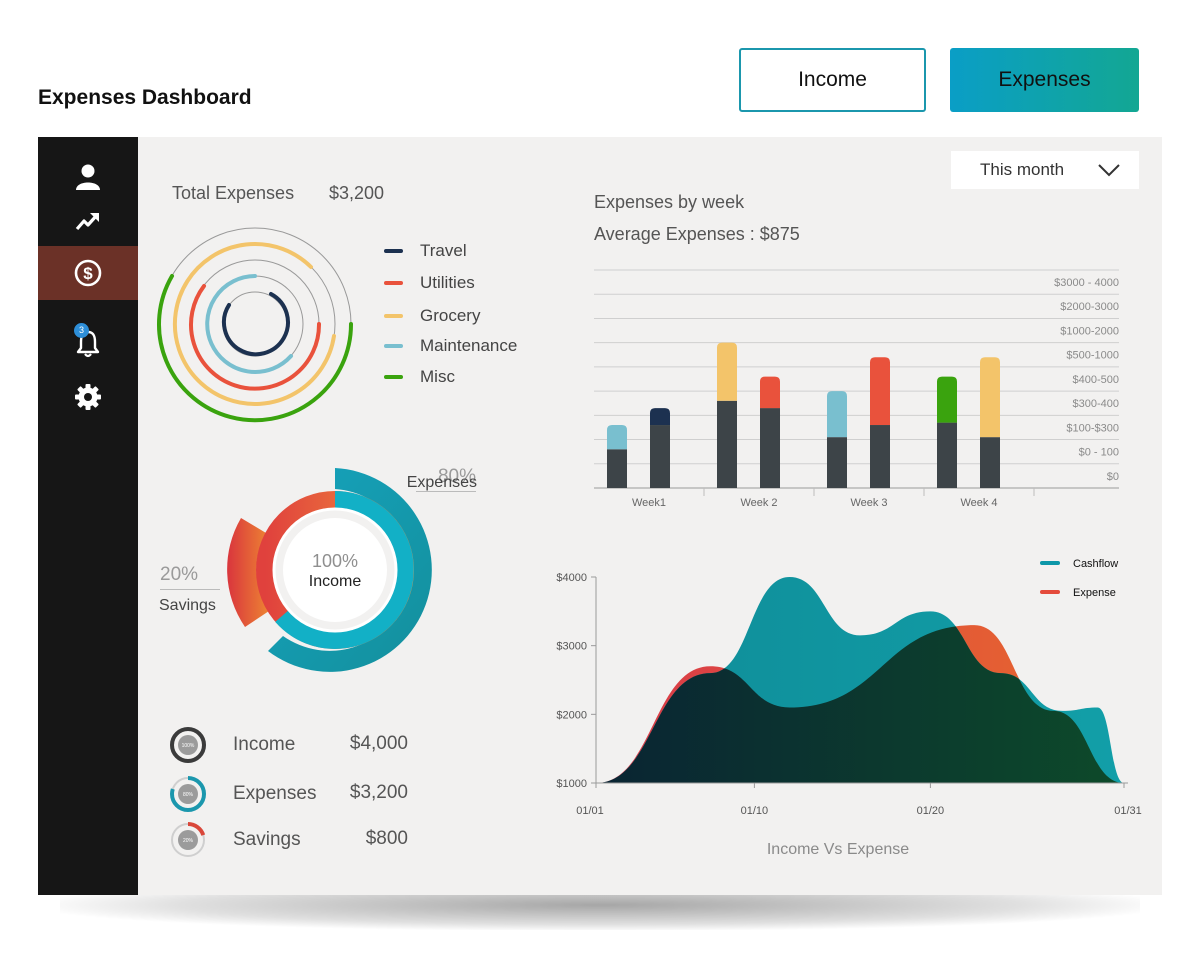 This screenshot has width=1200, height=960. I want to click on ring-travel, so click(255, 324).